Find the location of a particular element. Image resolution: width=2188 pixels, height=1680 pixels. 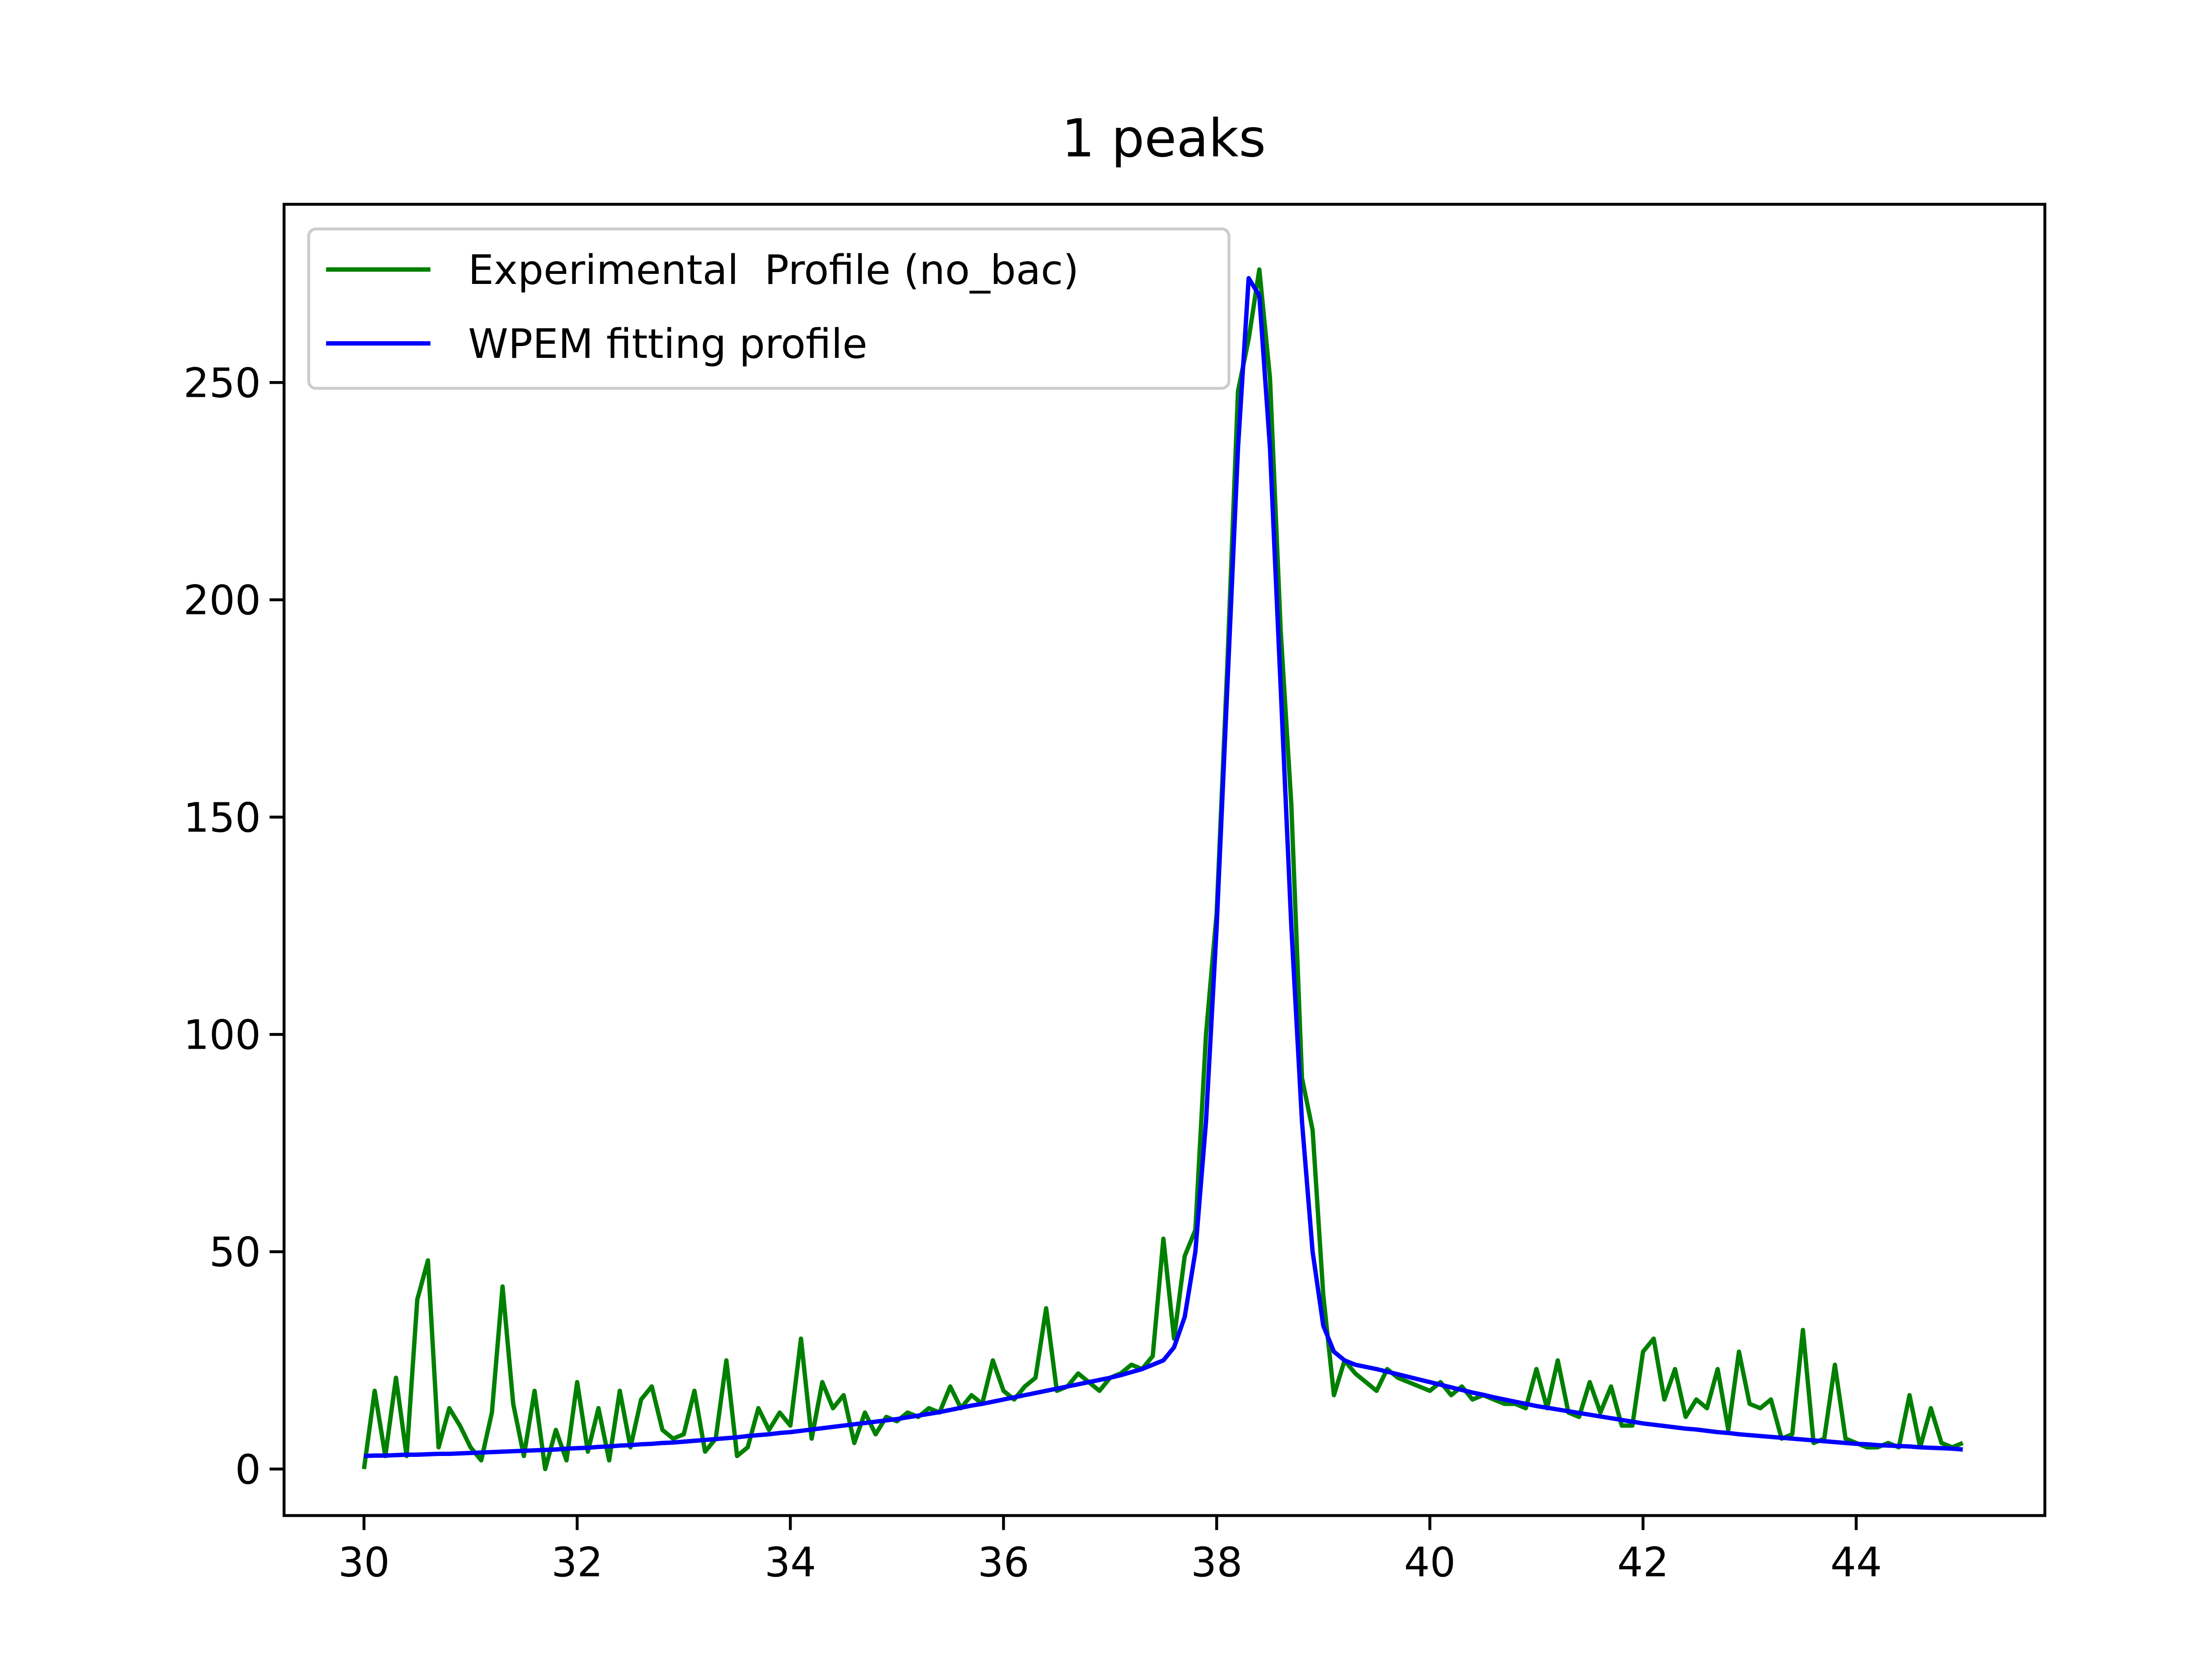

y-tick-label: 250 is located at coordinates (222, 382).